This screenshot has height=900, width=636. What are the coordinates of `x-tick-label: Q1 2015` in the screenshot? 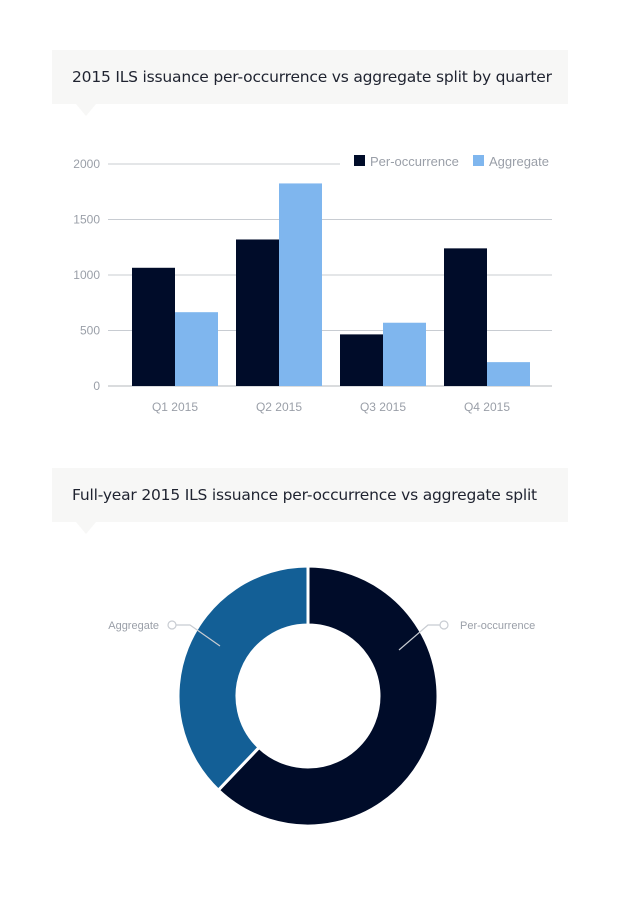 It's located at (175, 407).